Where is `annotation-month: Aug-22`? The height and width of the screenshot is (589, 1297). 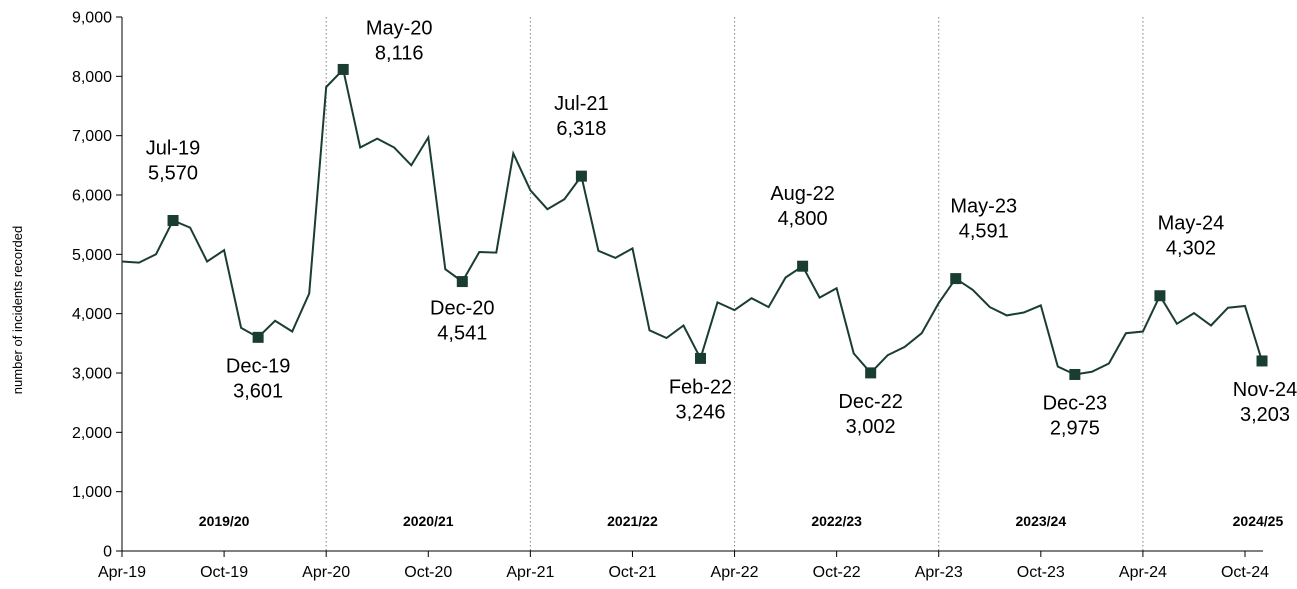
annotation-month: Aug-22 is located at coordinates (802, 194).